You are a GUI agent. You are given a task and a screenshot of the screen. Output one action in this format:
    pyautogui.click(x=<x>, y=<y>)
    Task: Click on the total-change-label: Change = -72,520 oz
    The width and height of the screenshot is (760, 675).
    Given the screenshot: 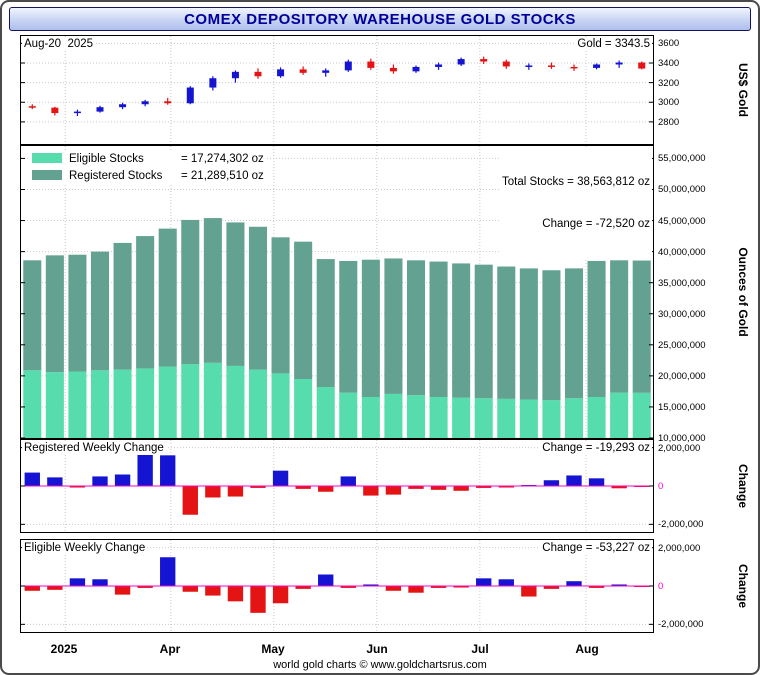 What is the action you would take?
    pyautogui.click(x=596, y=224)
    